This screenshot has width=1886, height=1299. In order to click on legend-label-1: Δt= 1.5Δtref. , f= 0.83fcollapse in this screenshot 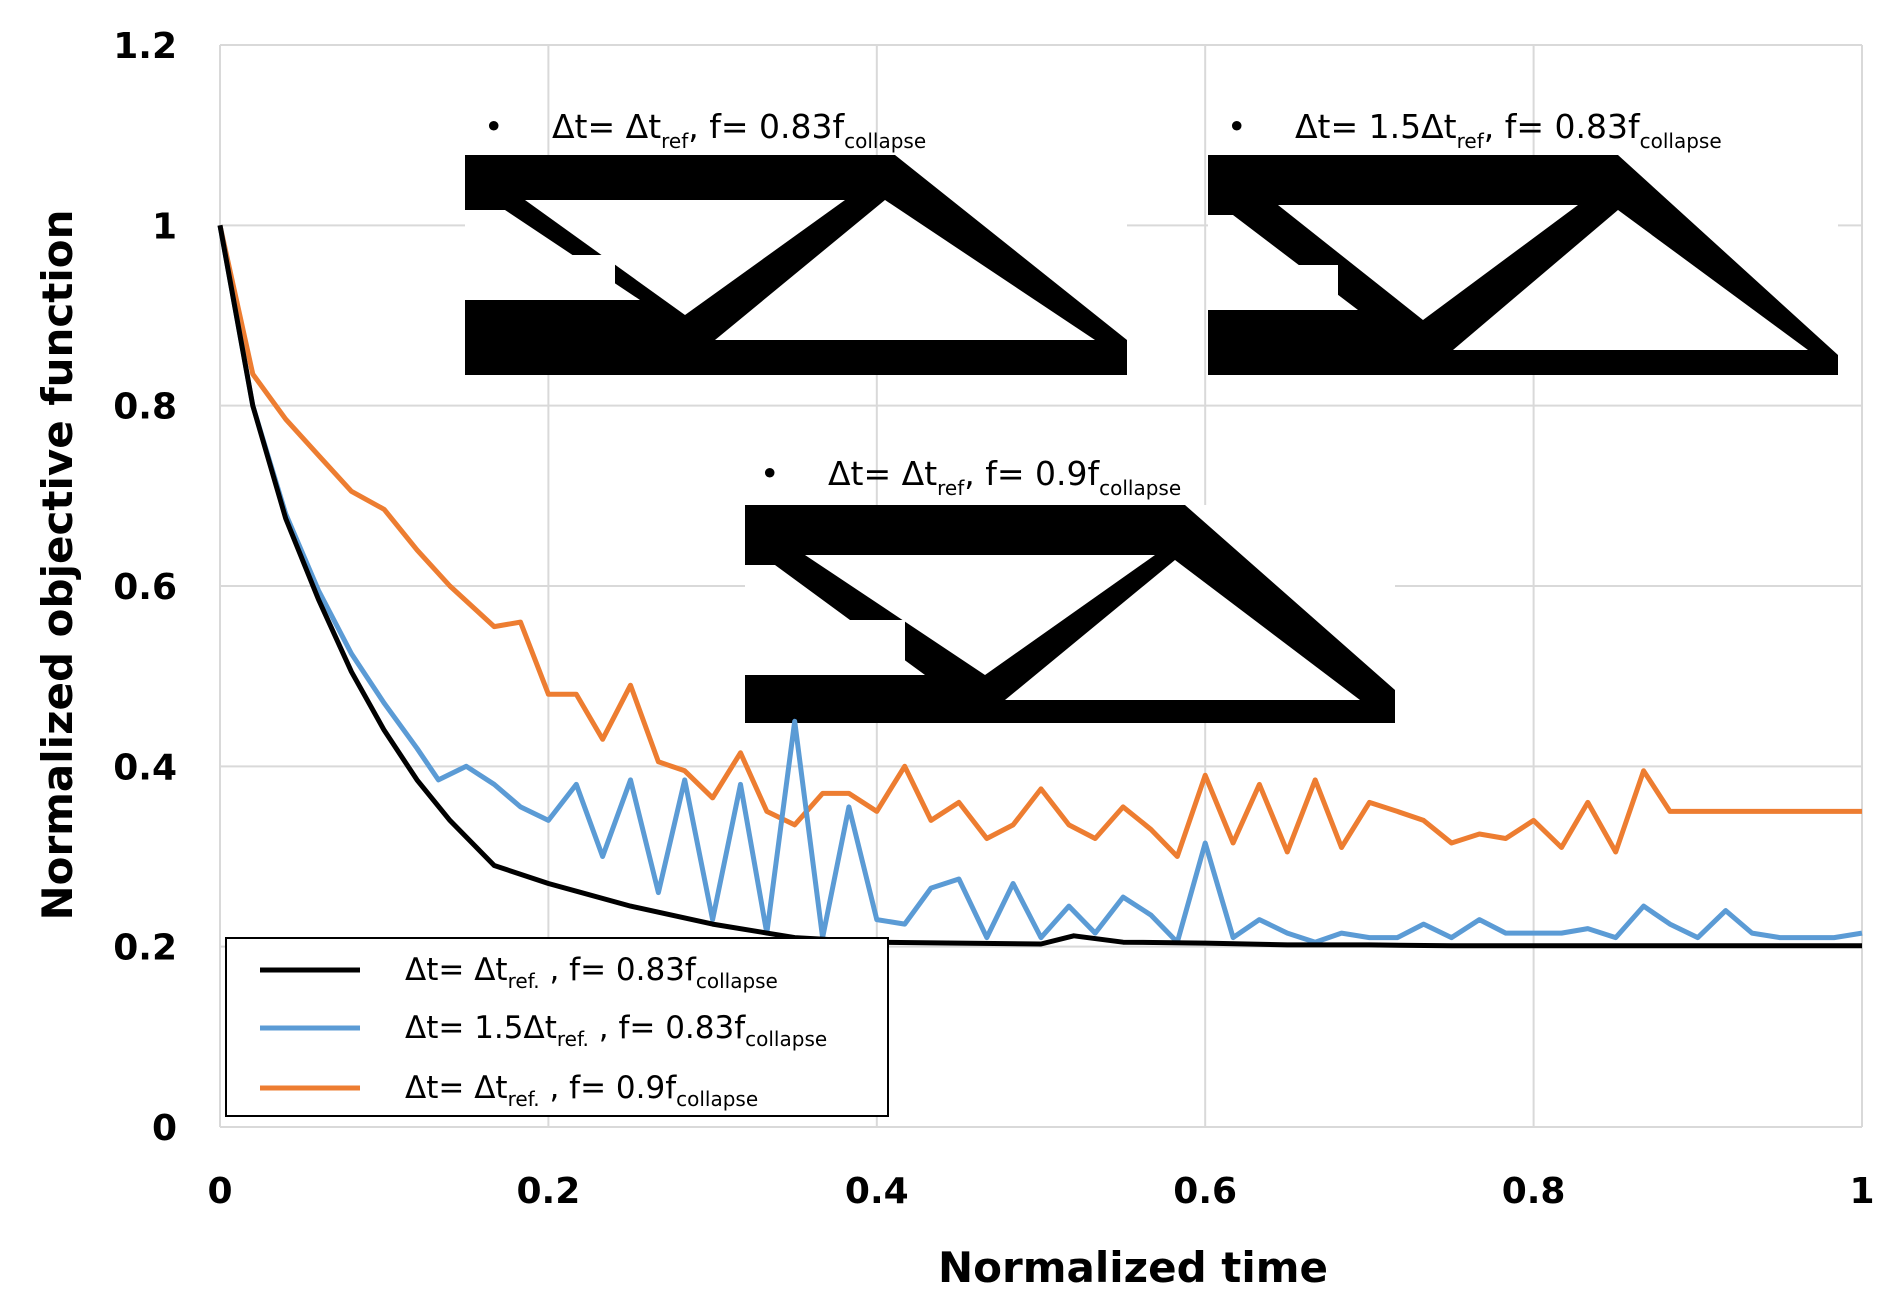, I will do `click(616, 1030)`.